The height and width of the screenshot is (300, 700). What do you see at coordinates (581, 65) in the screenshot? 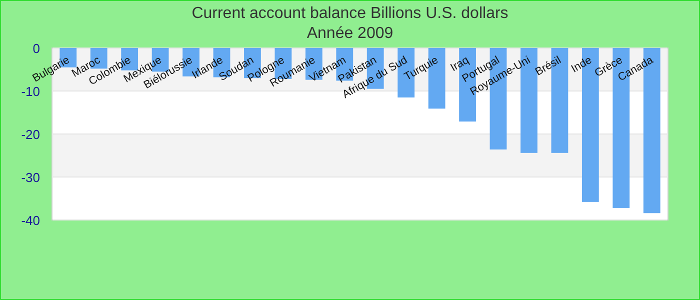
I see `x-tick-label: Inde` at bounding box center [581, 65].